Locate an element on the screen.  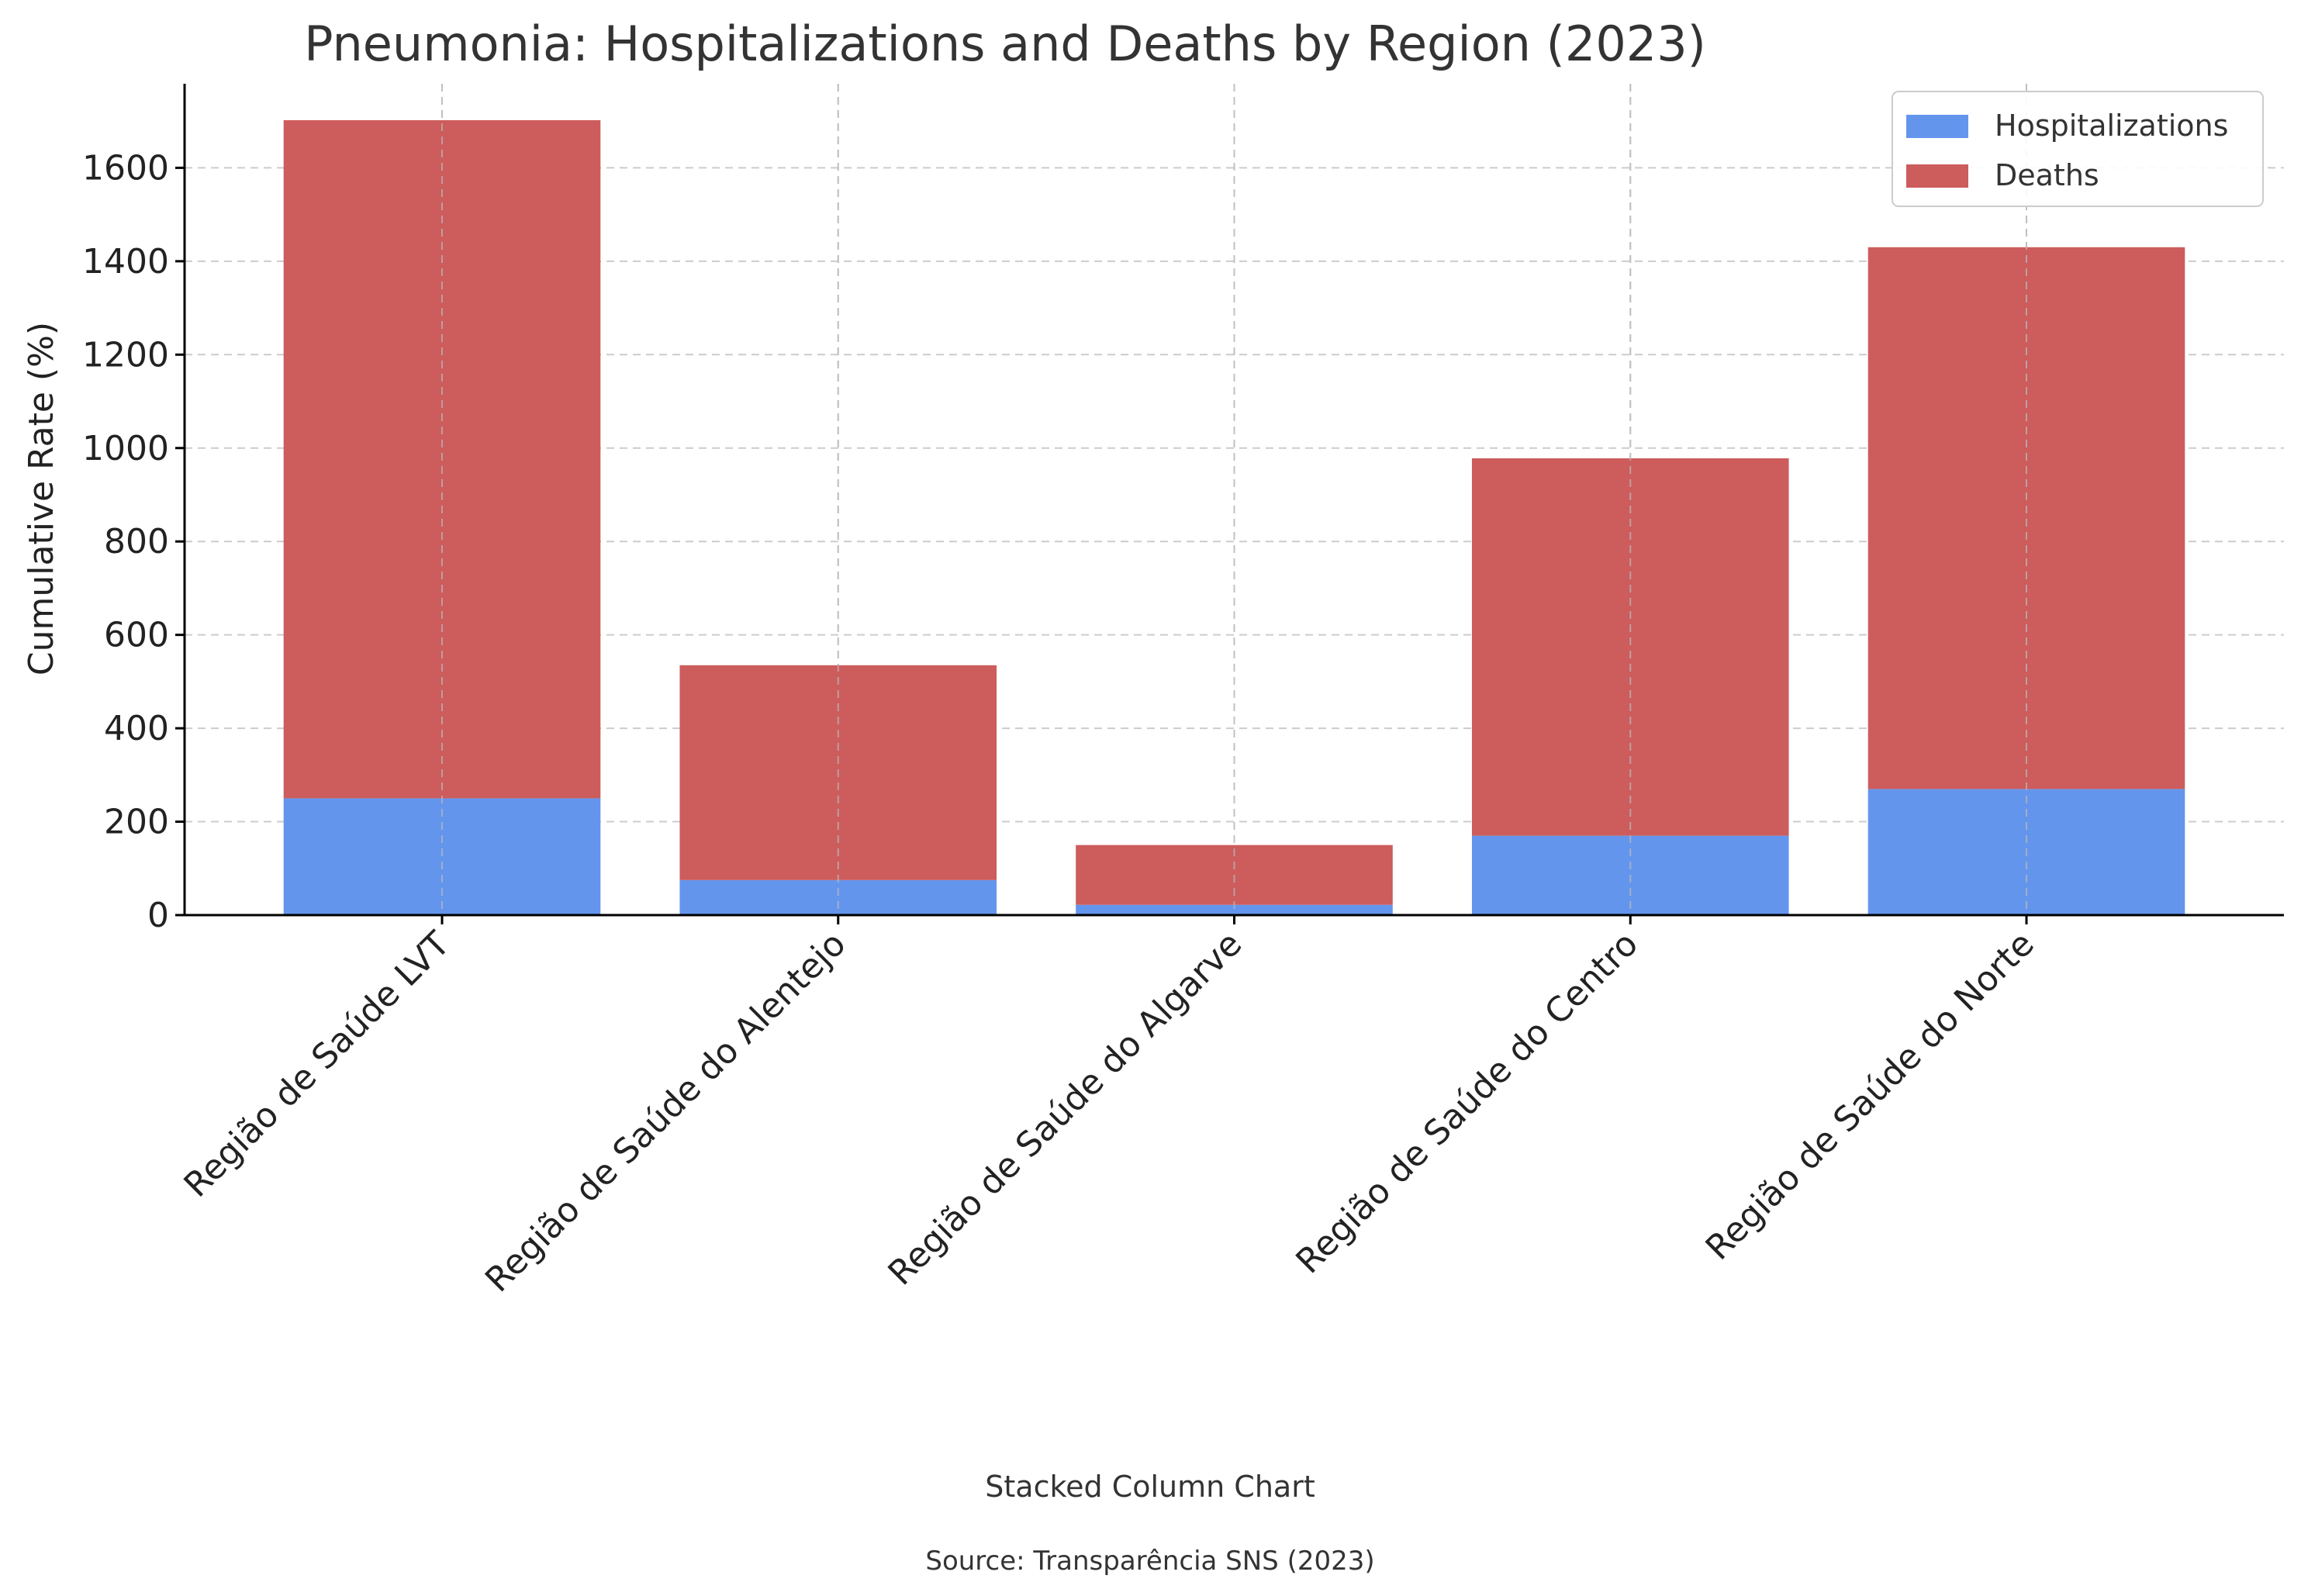
bar-hospitalizations-regiao-de-saude-do-algarve is located at coordinates (1234, 909).